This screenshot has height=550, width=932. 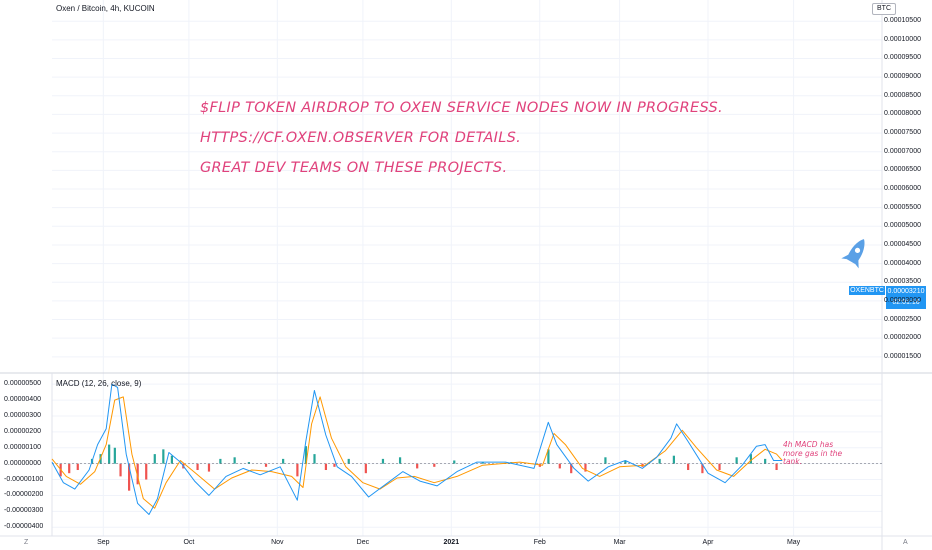 I want to click on time-axis-tick: Nov, so click(x=277, y=542).